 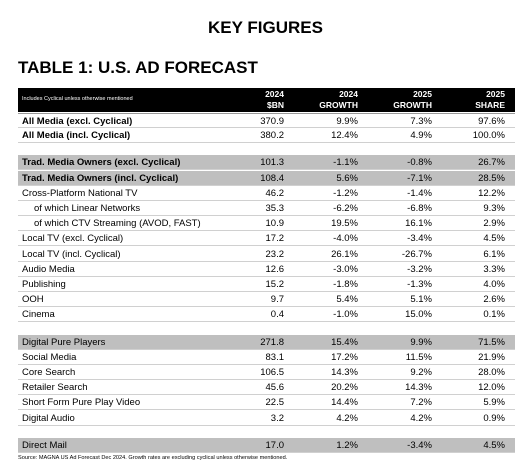 I want to click on cell-value: 46.2, so click(x=275, y=193).